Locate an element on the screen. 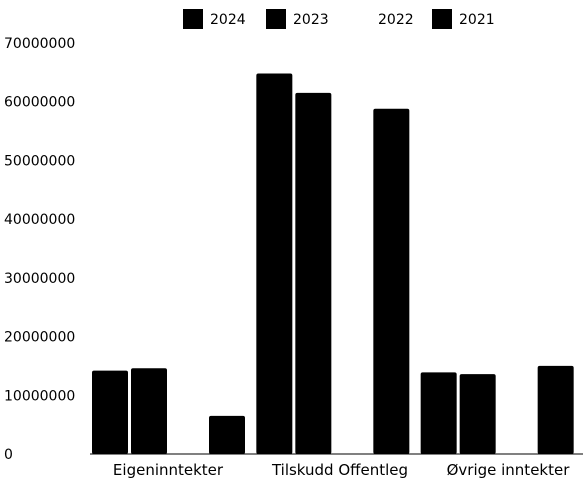 Image resolution: width=583 pixels, height=482 pixels. legend-swatch-2021 is located at coordinates (442, 19).